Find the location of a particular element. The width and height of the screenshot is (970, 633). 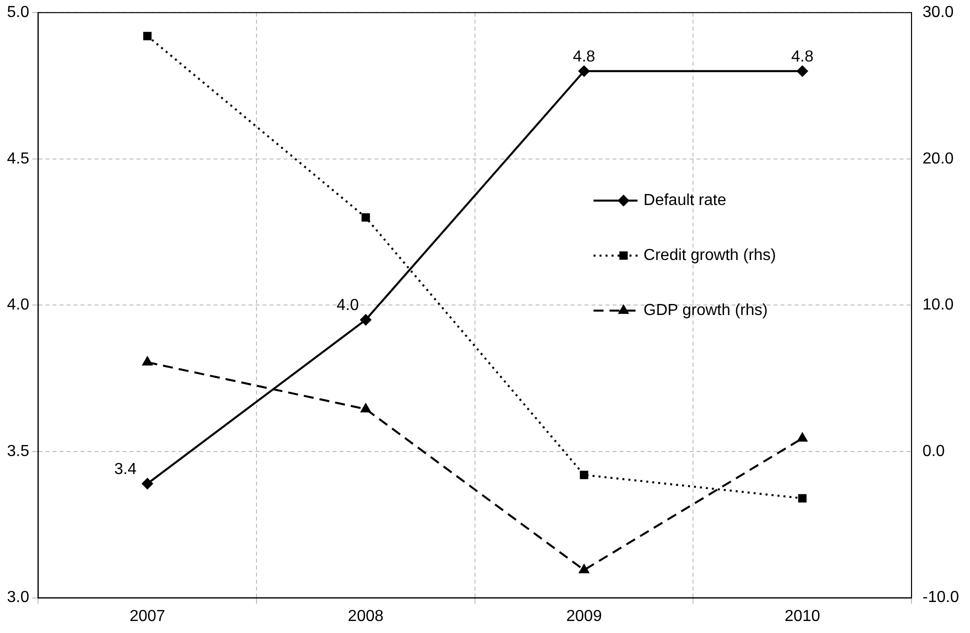

data-label: 3.4 is located at coordinates (125, 469).